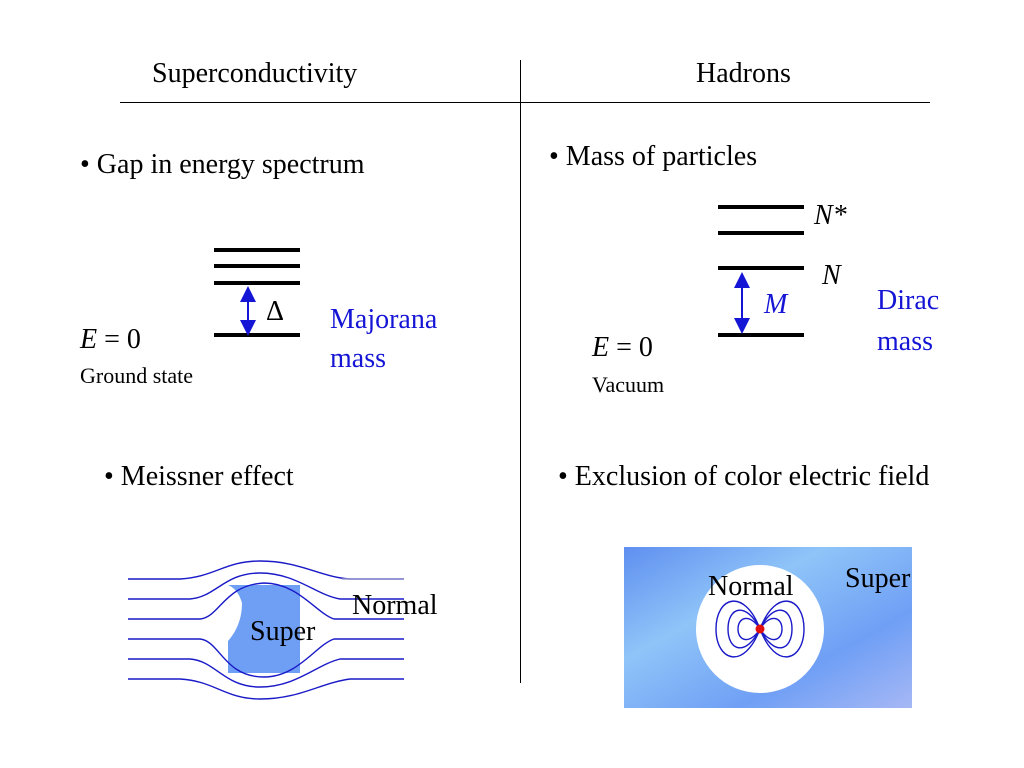 Image resolution: width=1024 pixels, height=768 pixels. I want to click on ground-level, so click(257, 335).